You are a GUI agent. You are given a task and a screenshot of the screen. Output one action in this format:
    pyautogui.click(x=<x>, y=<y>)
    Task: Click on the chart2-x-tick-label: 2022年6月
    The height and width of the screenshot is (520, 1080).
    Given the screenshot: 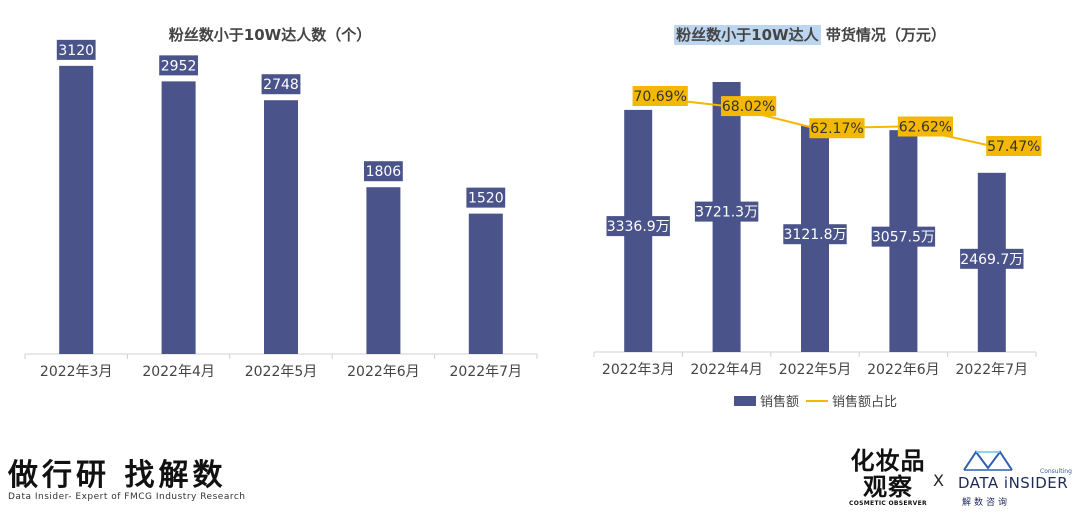 What is the action you would take?
    pyautogui.click(x=903, y=370)
    